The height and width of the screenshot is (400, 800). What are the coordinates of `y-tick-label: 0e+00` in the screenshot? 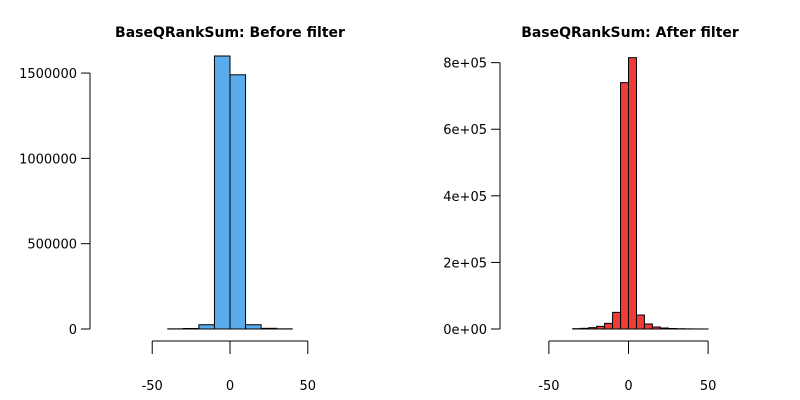 It's located at (465, 330).